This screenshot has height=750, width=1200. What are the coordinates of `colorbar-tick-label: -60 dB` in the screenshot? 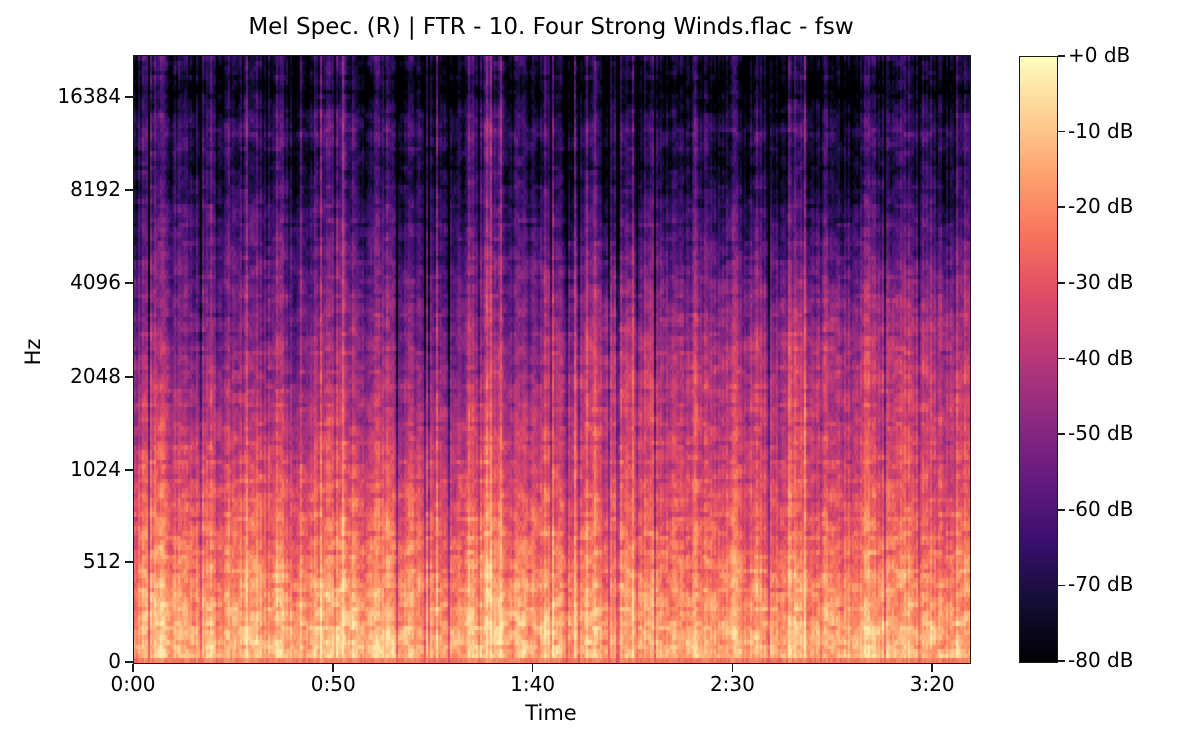 It's located at (1101, 508).